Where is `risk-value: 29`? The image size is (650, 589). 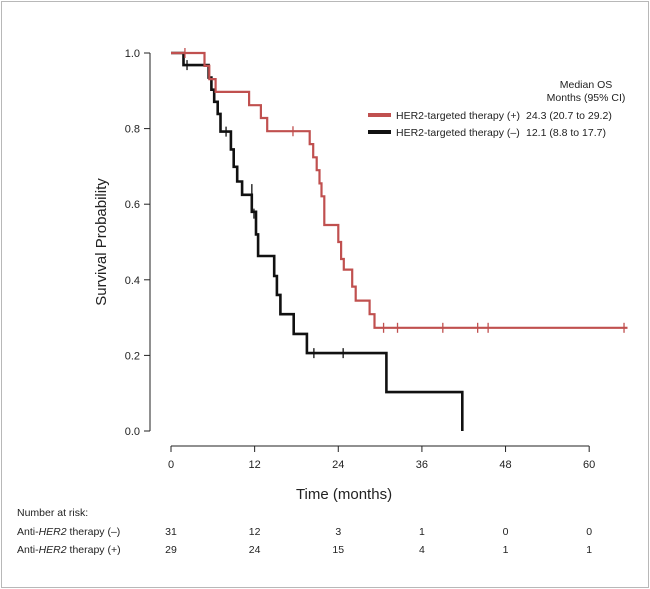 risk-value: 29 is located at coordinates (171, 550).